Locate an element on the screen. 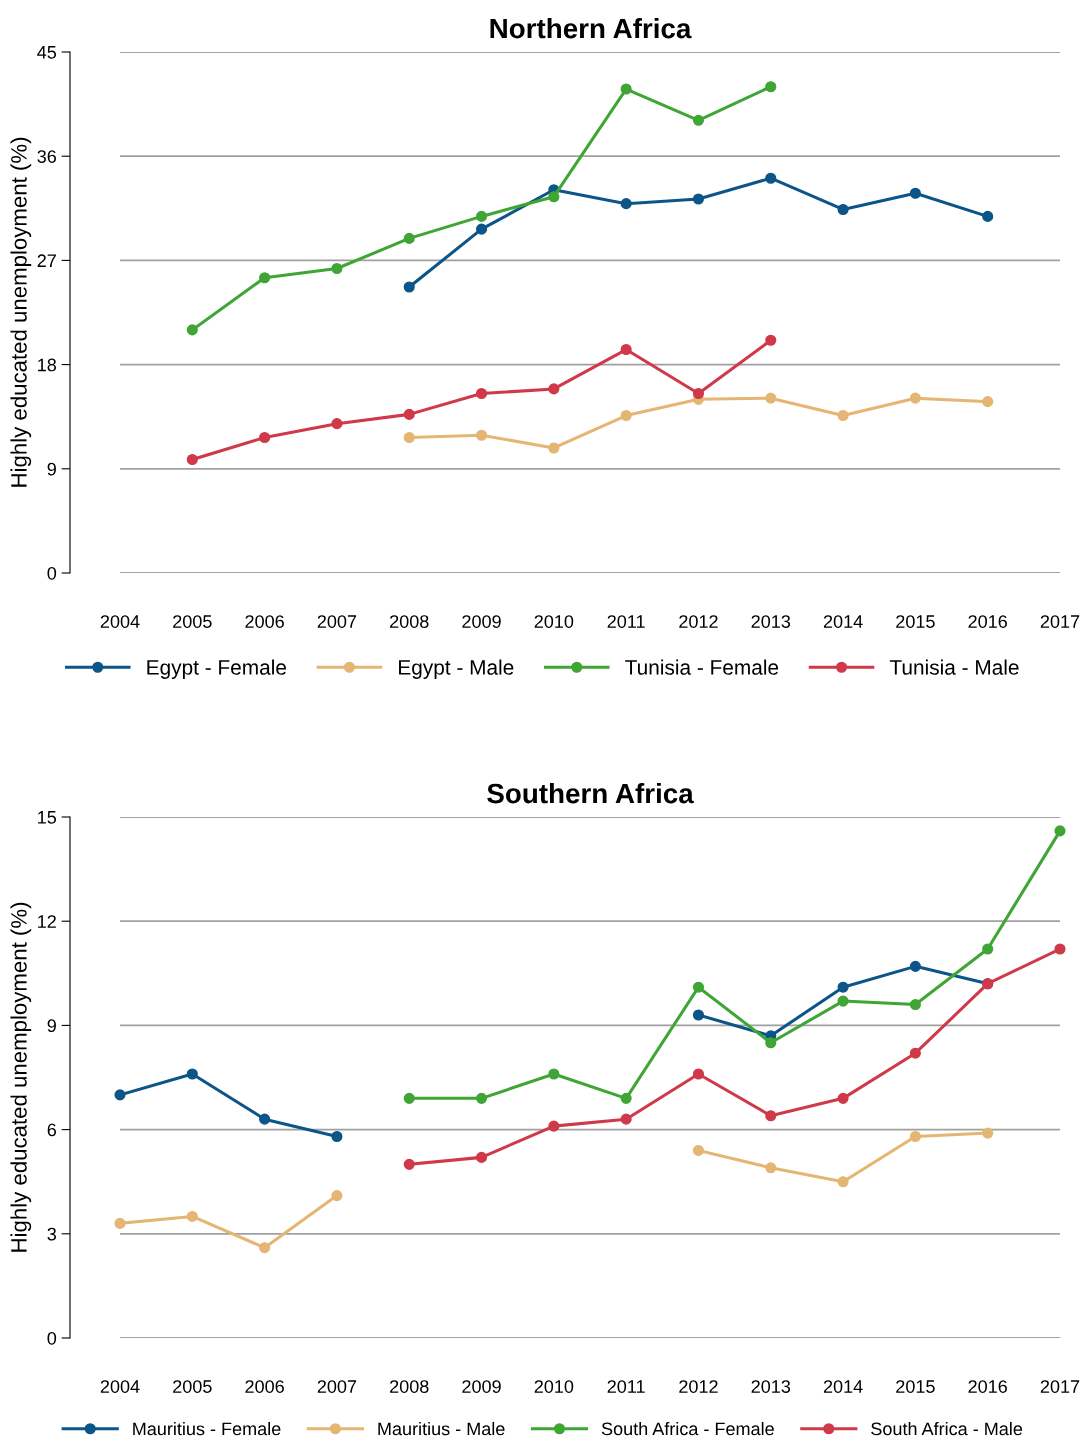 This screenshot has height=1436, width=1086. x-tick-label: 2017 is located at coordinates (1060, 621).